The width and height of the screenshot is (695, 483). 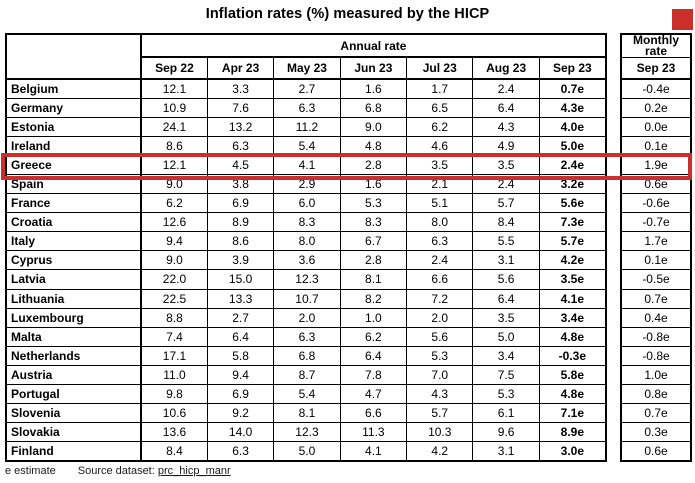 I want to click on value-cell: 17.1, so click(x=174, y=355).